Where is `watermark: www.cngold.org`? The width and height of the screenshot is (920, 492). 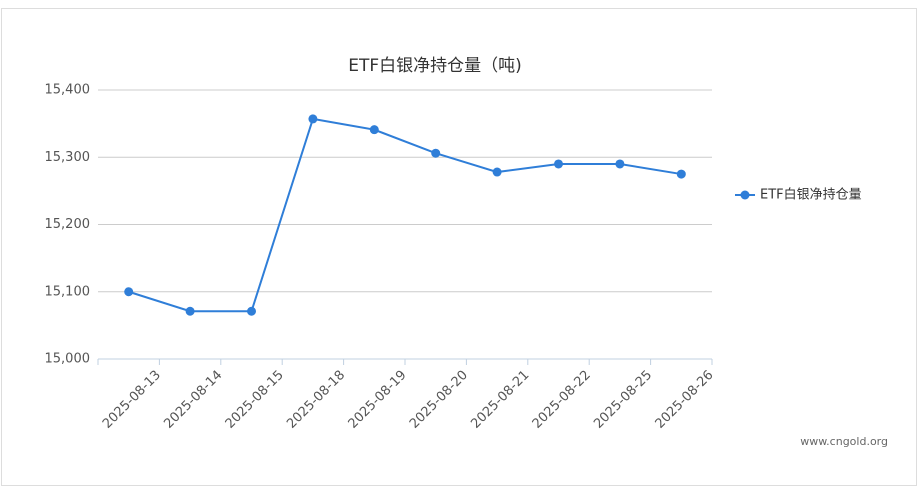 watermark: www.cngold.org is located at coordinates (844, 441).